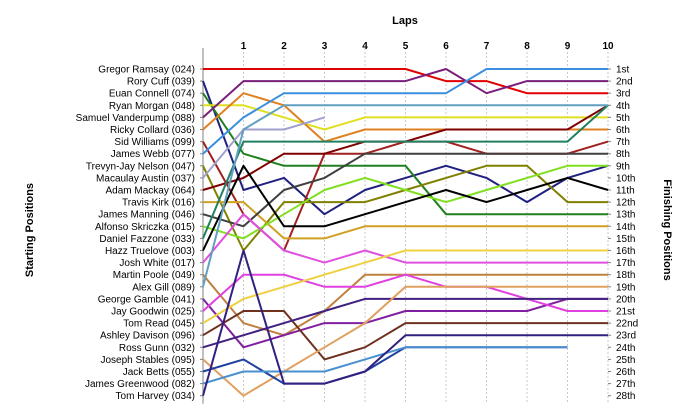 The height and width of the screenshot is (420, 700). What do you see at coordinates (152, 130) in the screenshot?
I see `starting-position-label: Ricky Collard (036)` at bounding box center [152, 130].